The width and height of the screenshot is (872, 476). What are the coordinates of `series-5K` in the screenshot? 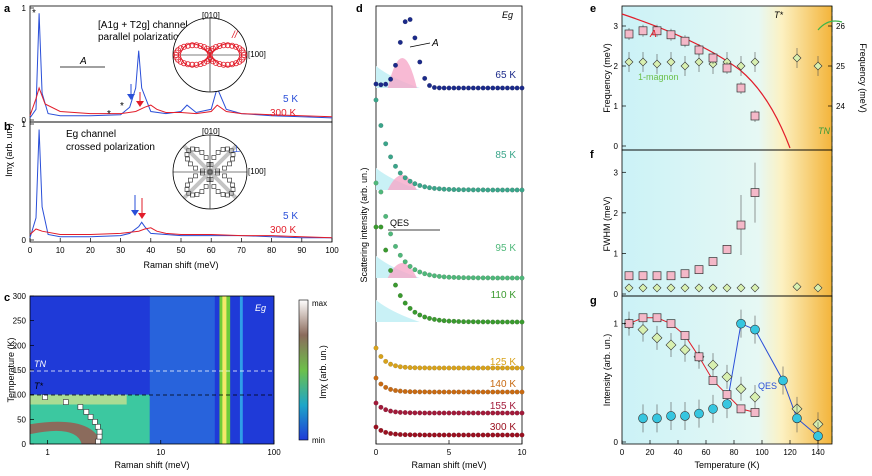 It's located at (181, 66).